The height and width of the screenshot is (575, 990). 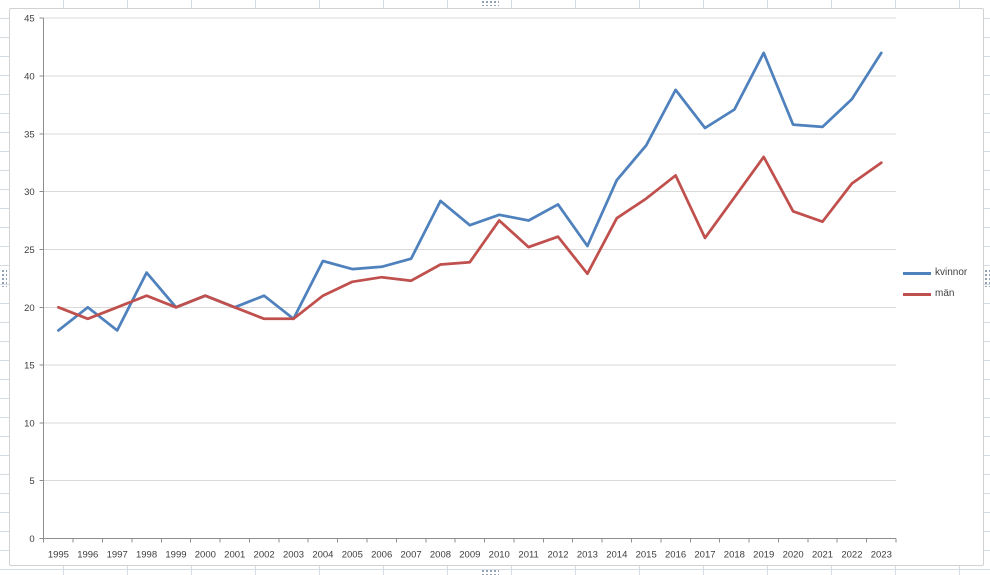 I want to click on y-tick-label-45: 45, so click(x=29, y=19).